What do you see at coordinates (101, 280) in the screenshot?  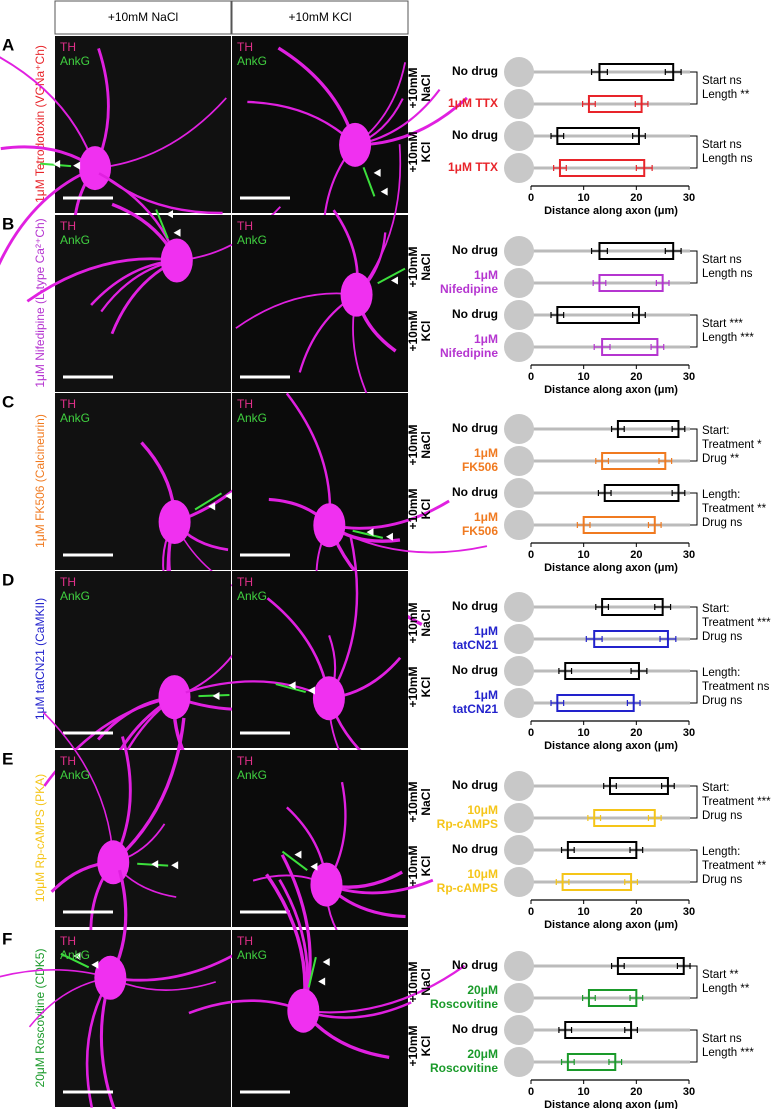 I see `dendrite` at bounding box center [101, 280].